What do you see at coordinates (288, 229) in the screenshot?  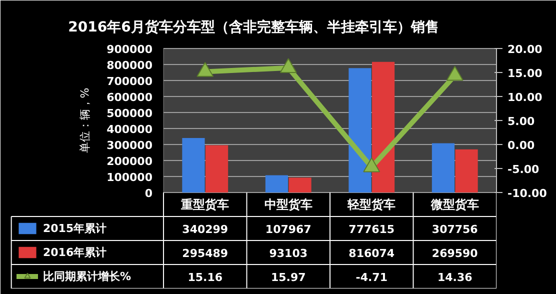 I see `data-label: 107967` at bounding box center [288, 229].